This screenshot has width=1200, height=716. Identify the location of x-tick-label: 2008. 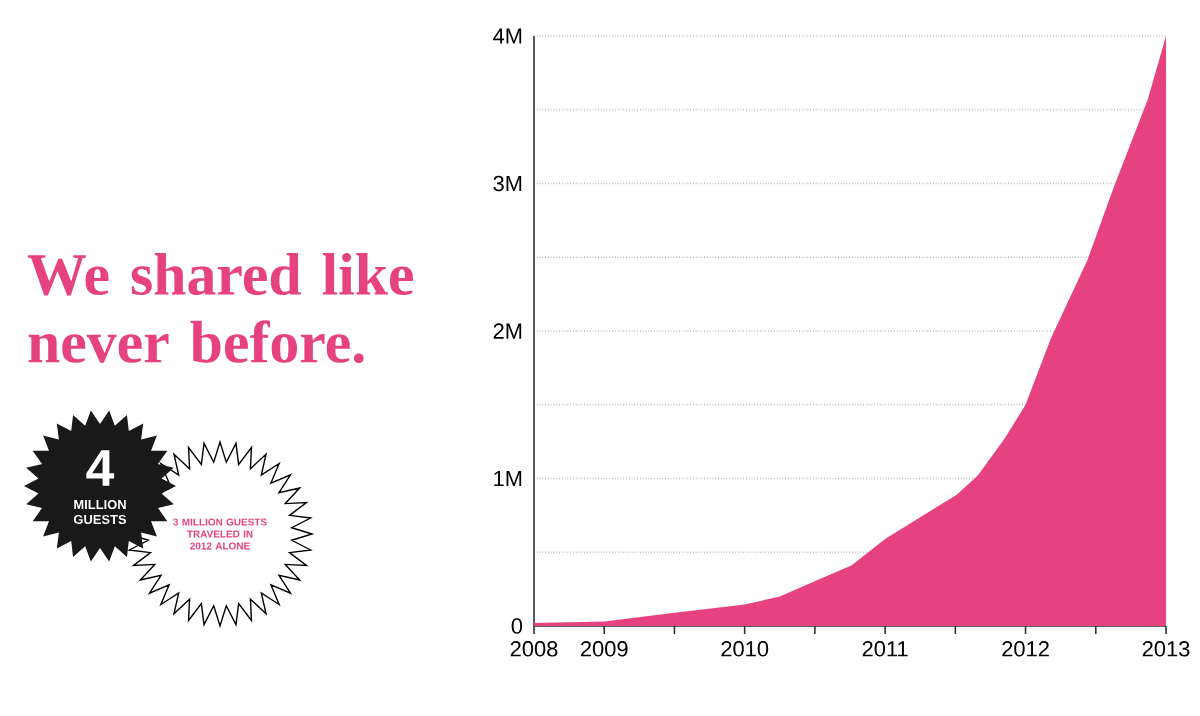
(534, 649).